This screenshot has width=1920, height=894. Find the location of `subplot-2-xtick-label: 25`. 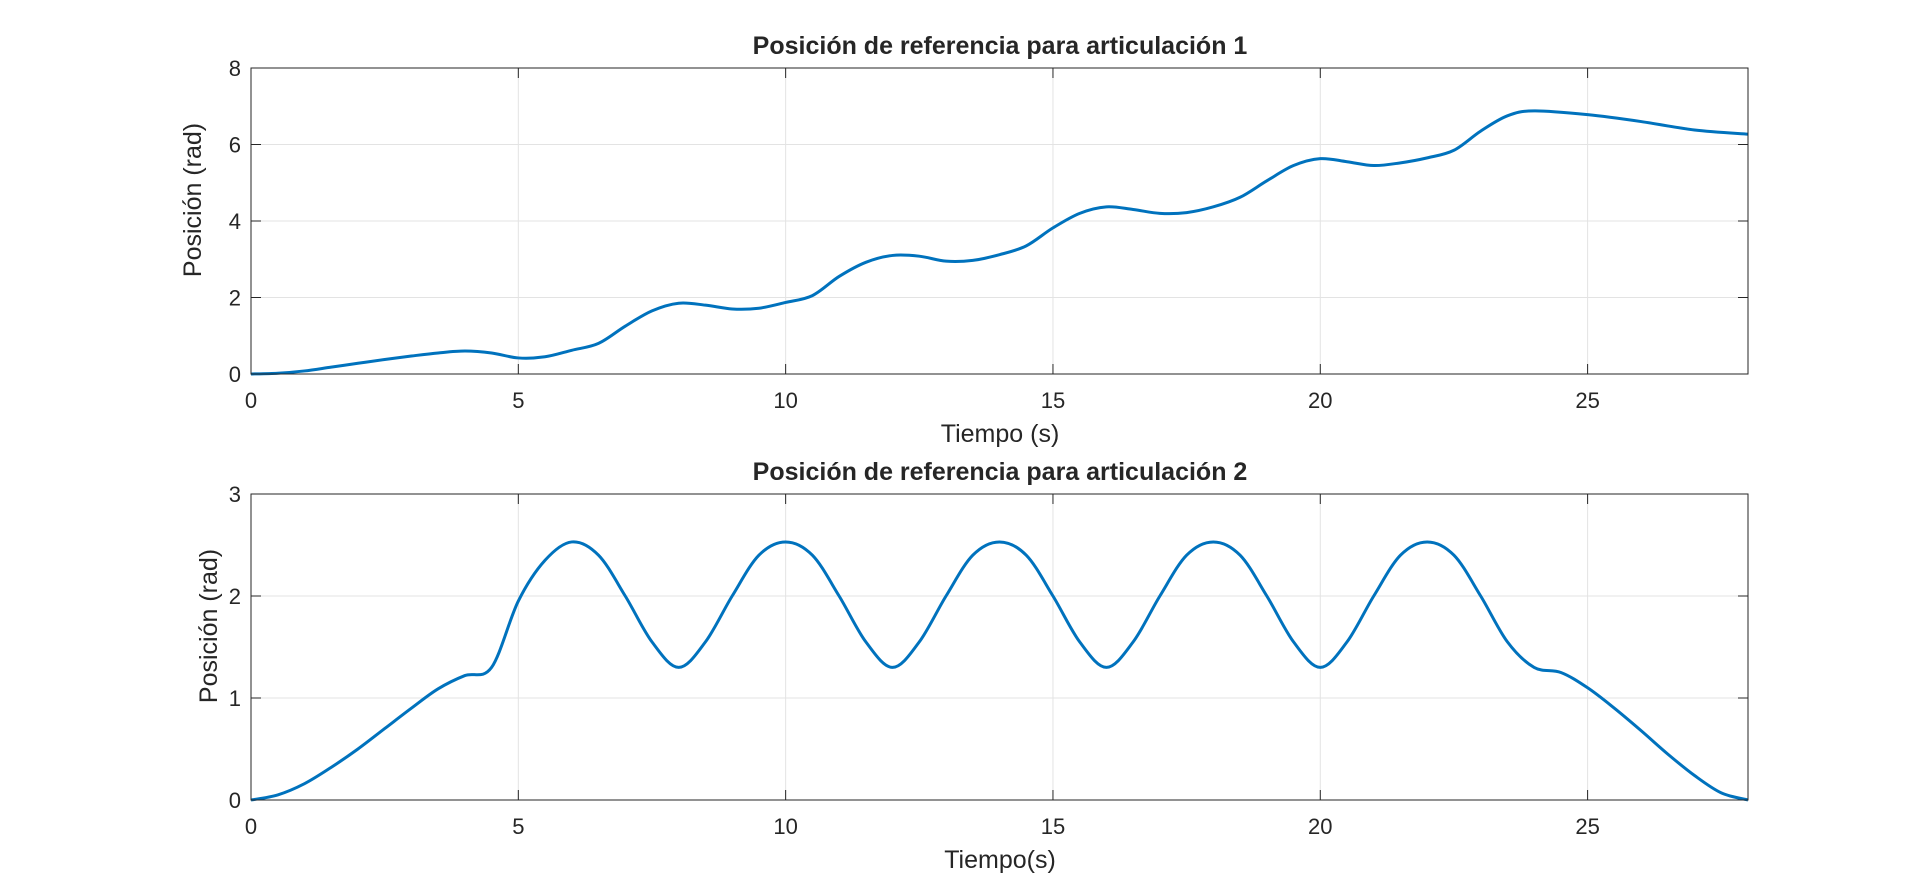

subplot-2-xtick-label: 25 is located at coordinates (1587, 826).